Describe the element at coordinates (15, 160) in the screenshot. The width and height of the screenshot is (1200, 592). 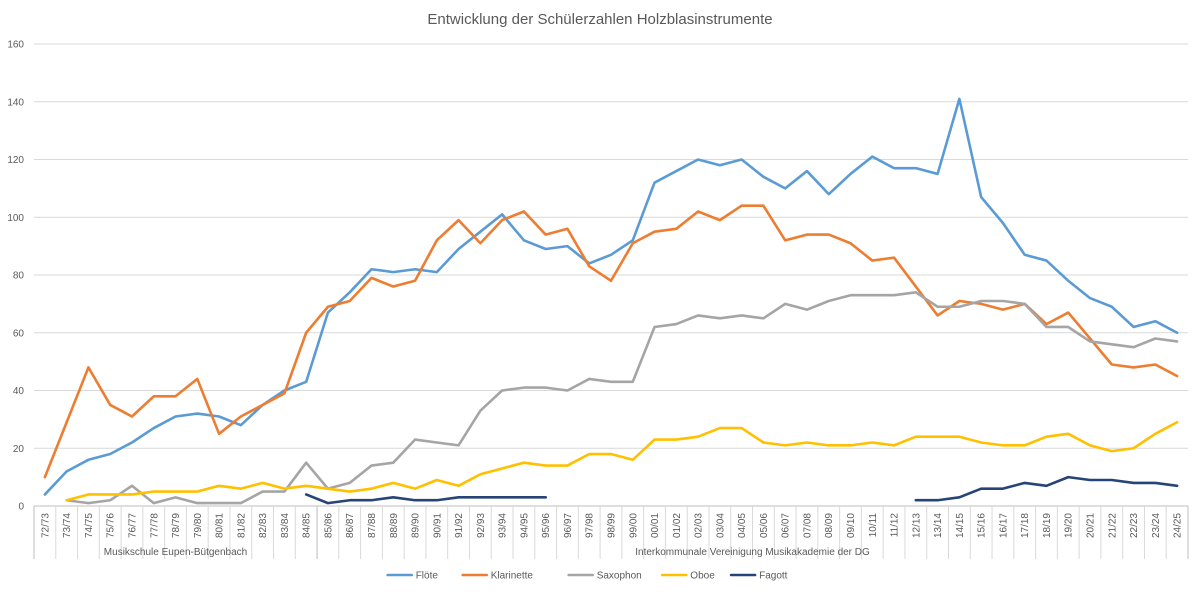
I see `y-tick-label: 120` at that location.